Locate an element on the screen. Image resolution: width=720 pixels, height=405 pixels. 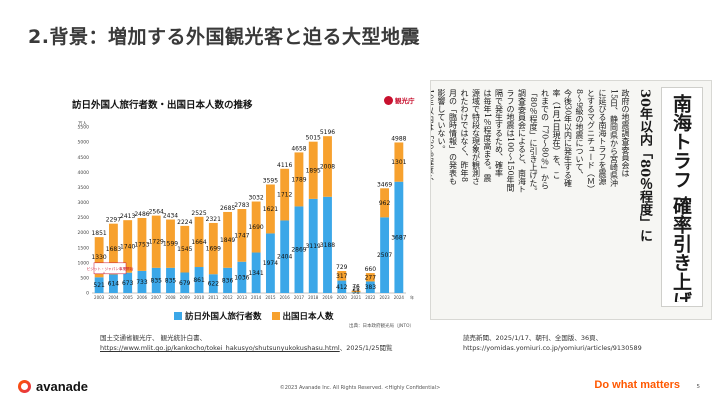
data-label-total: 3595 is located at coordinates (270, 180).